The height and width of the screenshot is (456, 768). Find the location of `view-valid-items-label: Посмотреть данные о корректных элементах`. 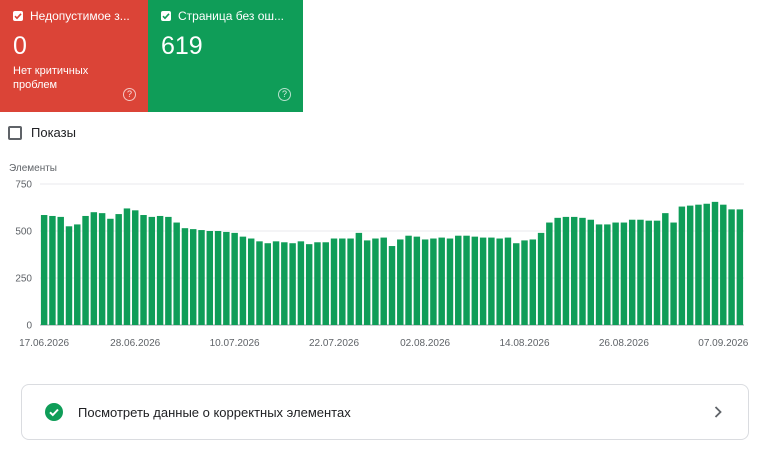

view-valid-items-label: Посмотреть данные о корректных элементах is located at coordinates (214, 412).